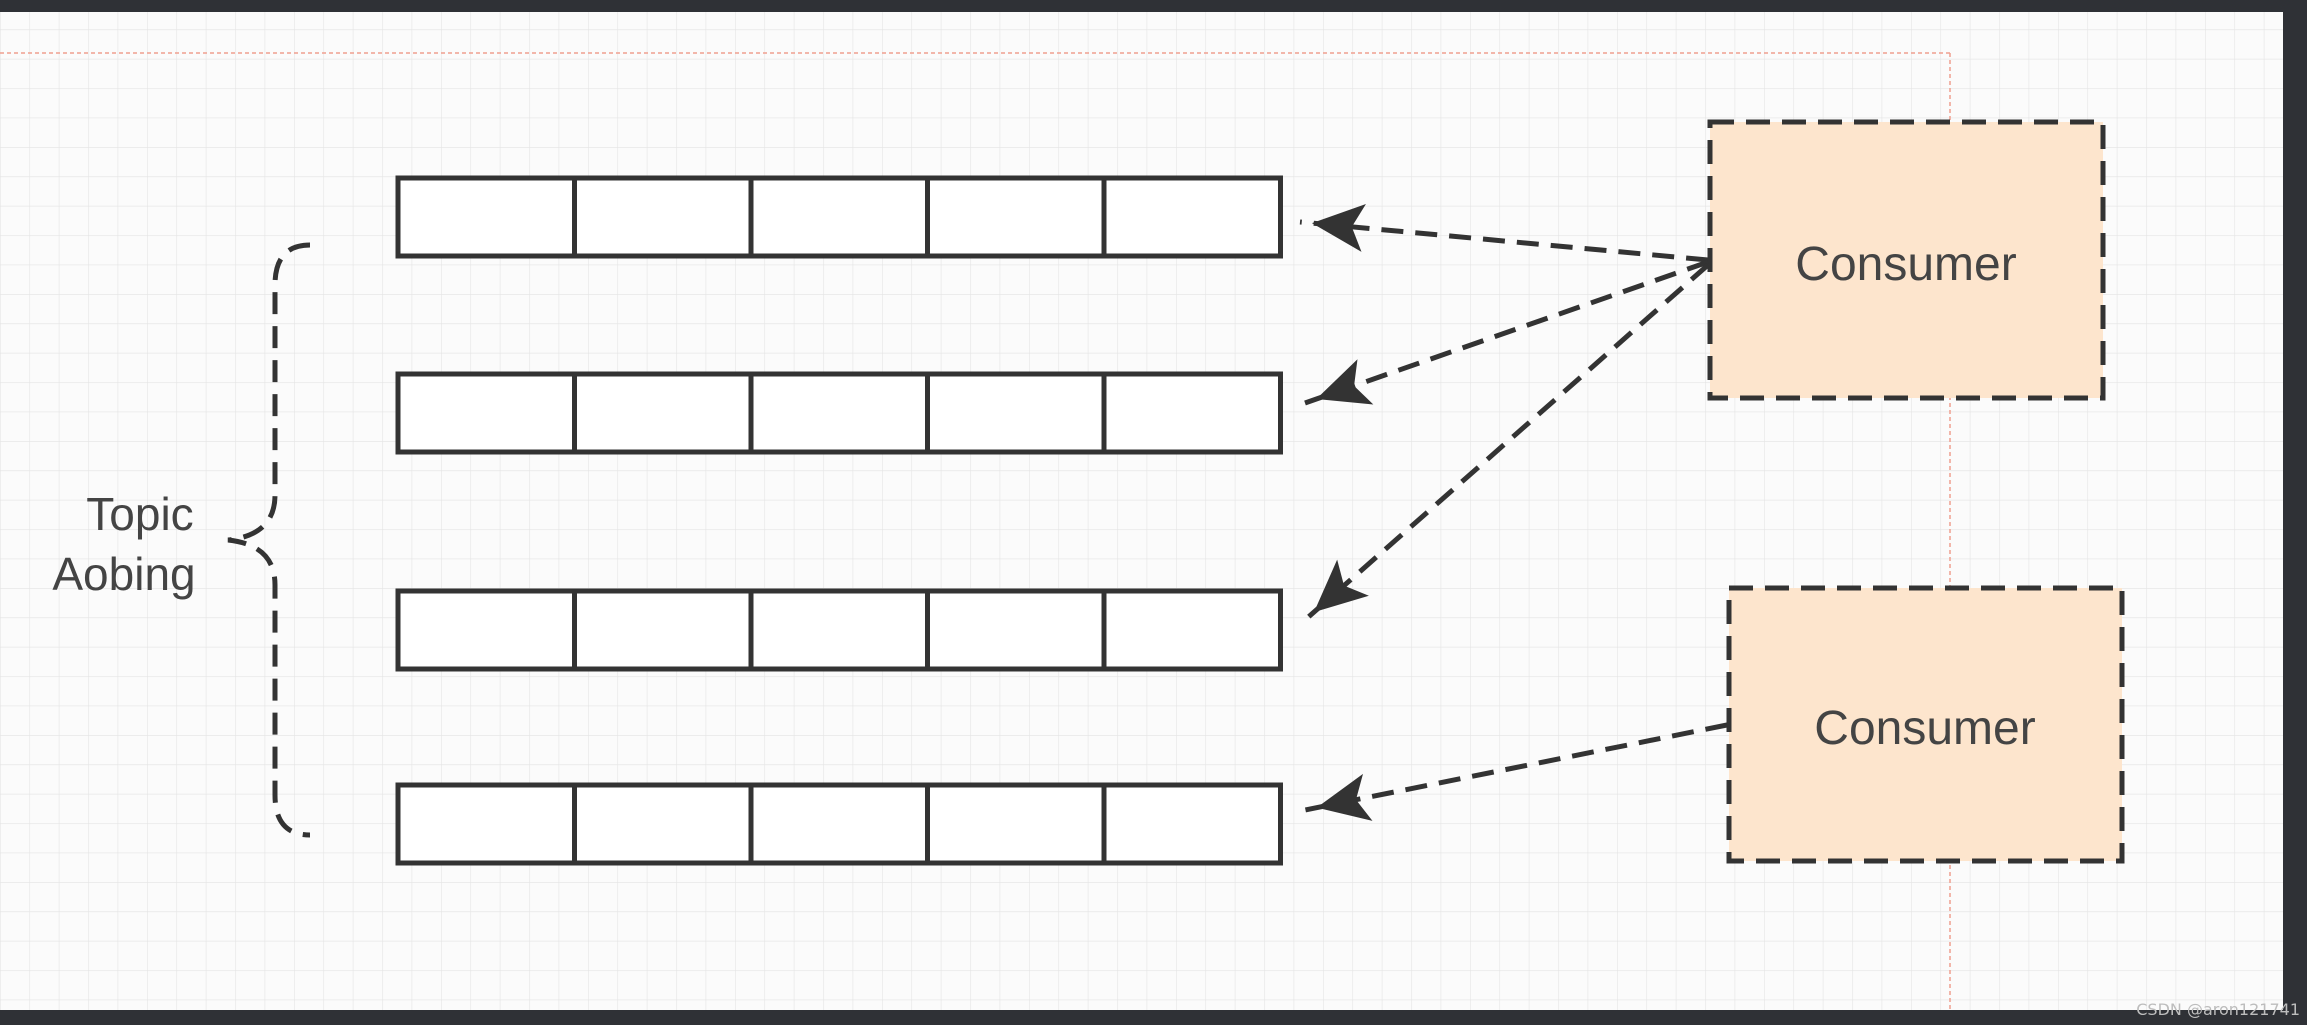 The width and height of the screenshot is (2307, 1025). Describe the element at coordinates (1506, 442) in the screenshot. I see `arrow-consumer1-partition3` at that location.